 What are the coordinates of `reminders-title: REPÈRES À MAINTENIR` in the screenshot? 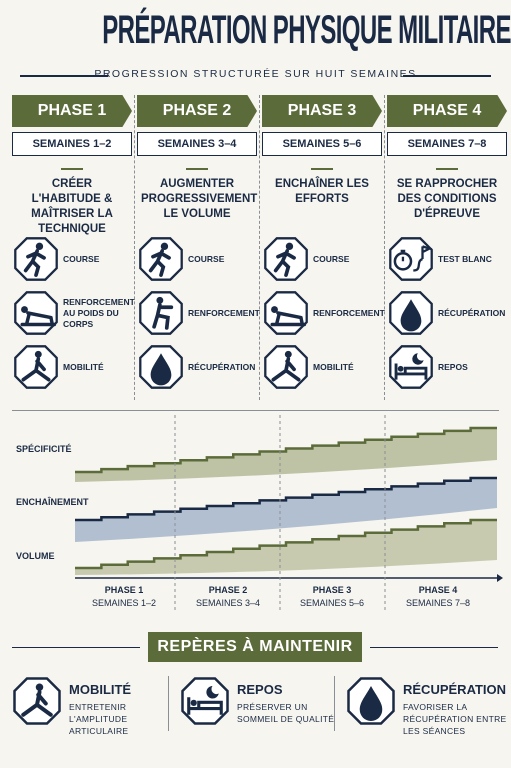 It's located at (255, 647).